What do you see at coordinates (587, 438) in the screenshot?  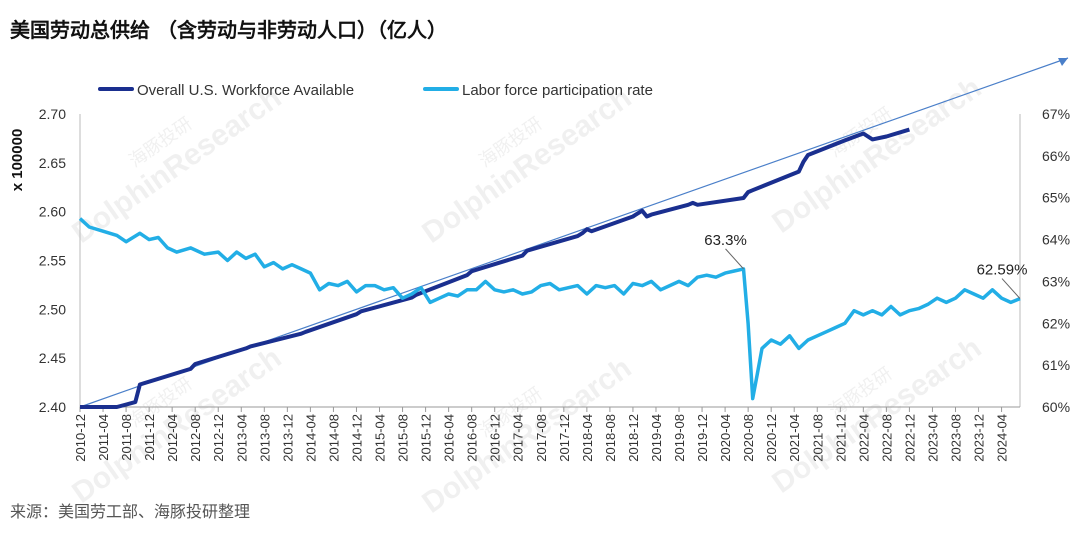 I see `x-tick-label: 2018-04` at bounding box center [587, 438].